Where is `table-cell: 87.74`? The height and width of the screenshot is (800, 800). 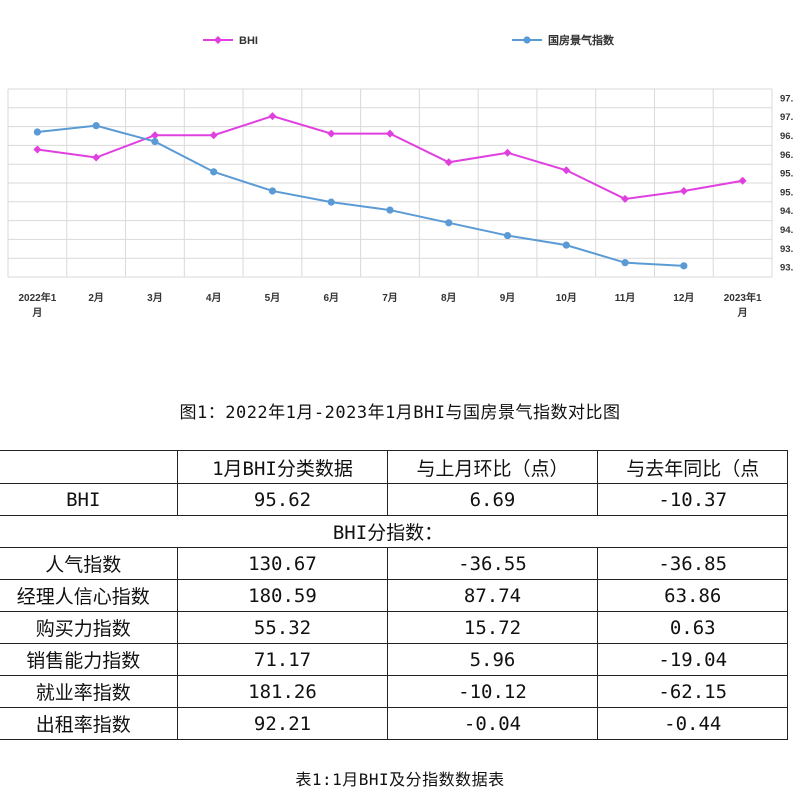
table-cell: 87.74 is located at coordinates (492, 595).